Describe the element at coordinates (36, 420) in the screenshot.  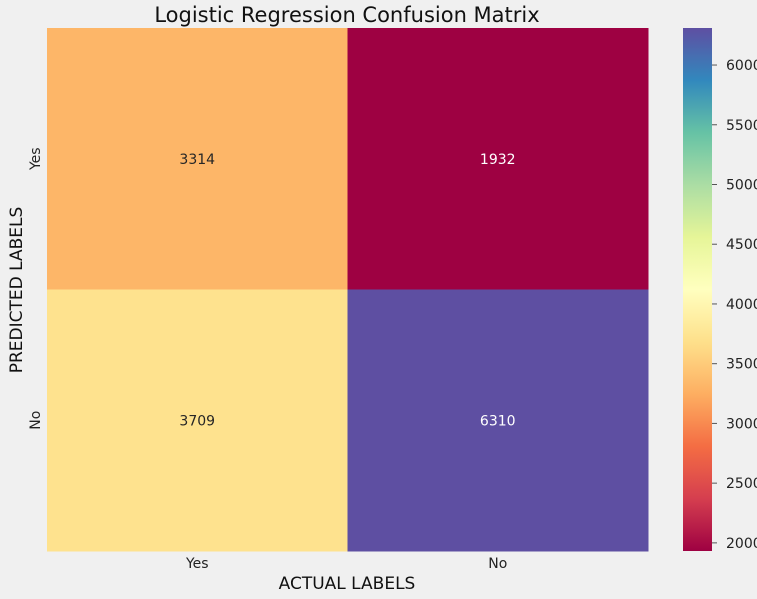
I see `y-tick-label: No` at that location.